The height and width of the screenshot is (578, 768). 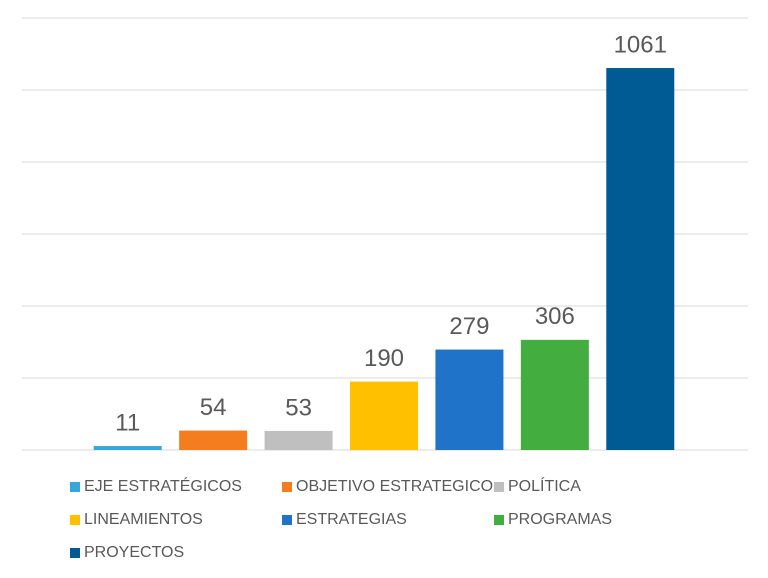 What do you see at coordinates (394, 486) in the screenshot?
I see `legend-label: OBJETIVO ESTRATEGICO` at bounding box center [394, 486].